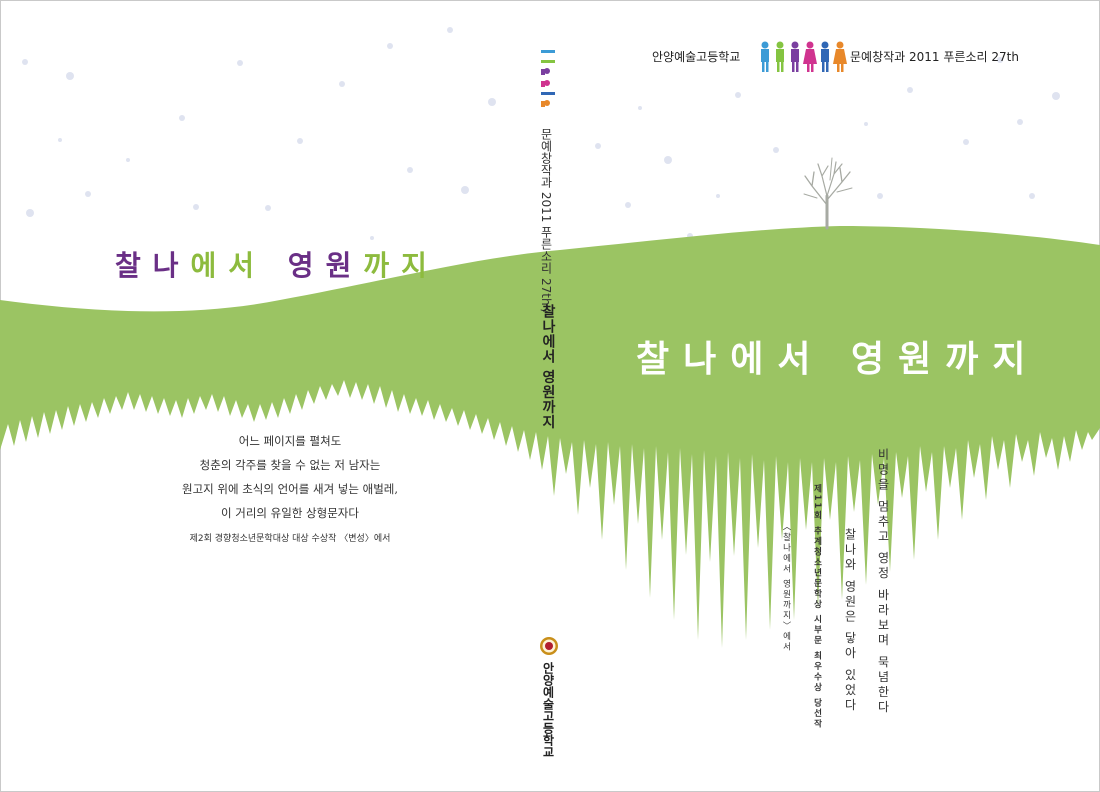  What do you see at coordinates (838, 359) in the screenshot?
I see `front-title: 찰나에서 영원까지` at bounding box center [838, 359].